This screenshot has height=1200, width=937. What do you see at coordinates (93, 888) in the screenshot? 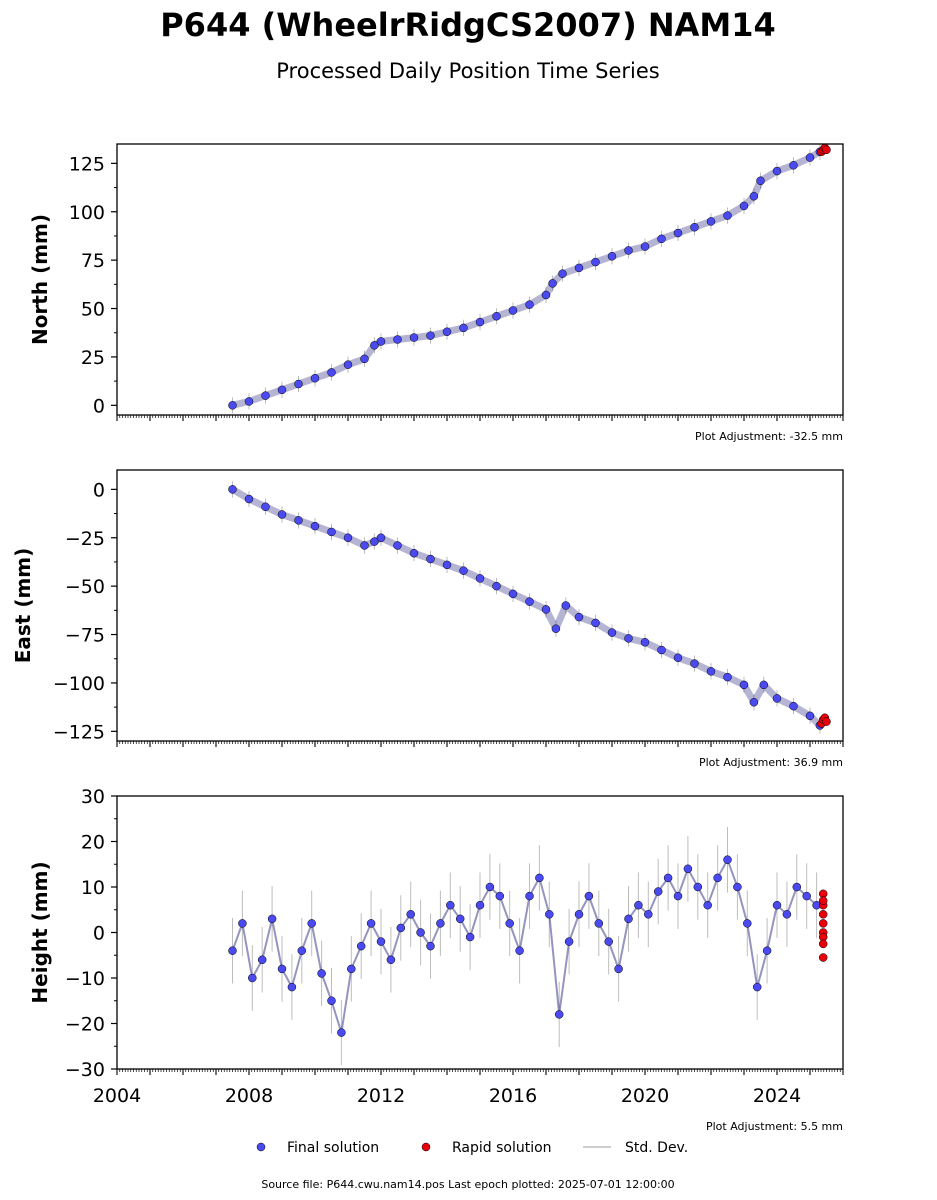
I see `y-tick-label: 10` at bounding box center [93, 888].